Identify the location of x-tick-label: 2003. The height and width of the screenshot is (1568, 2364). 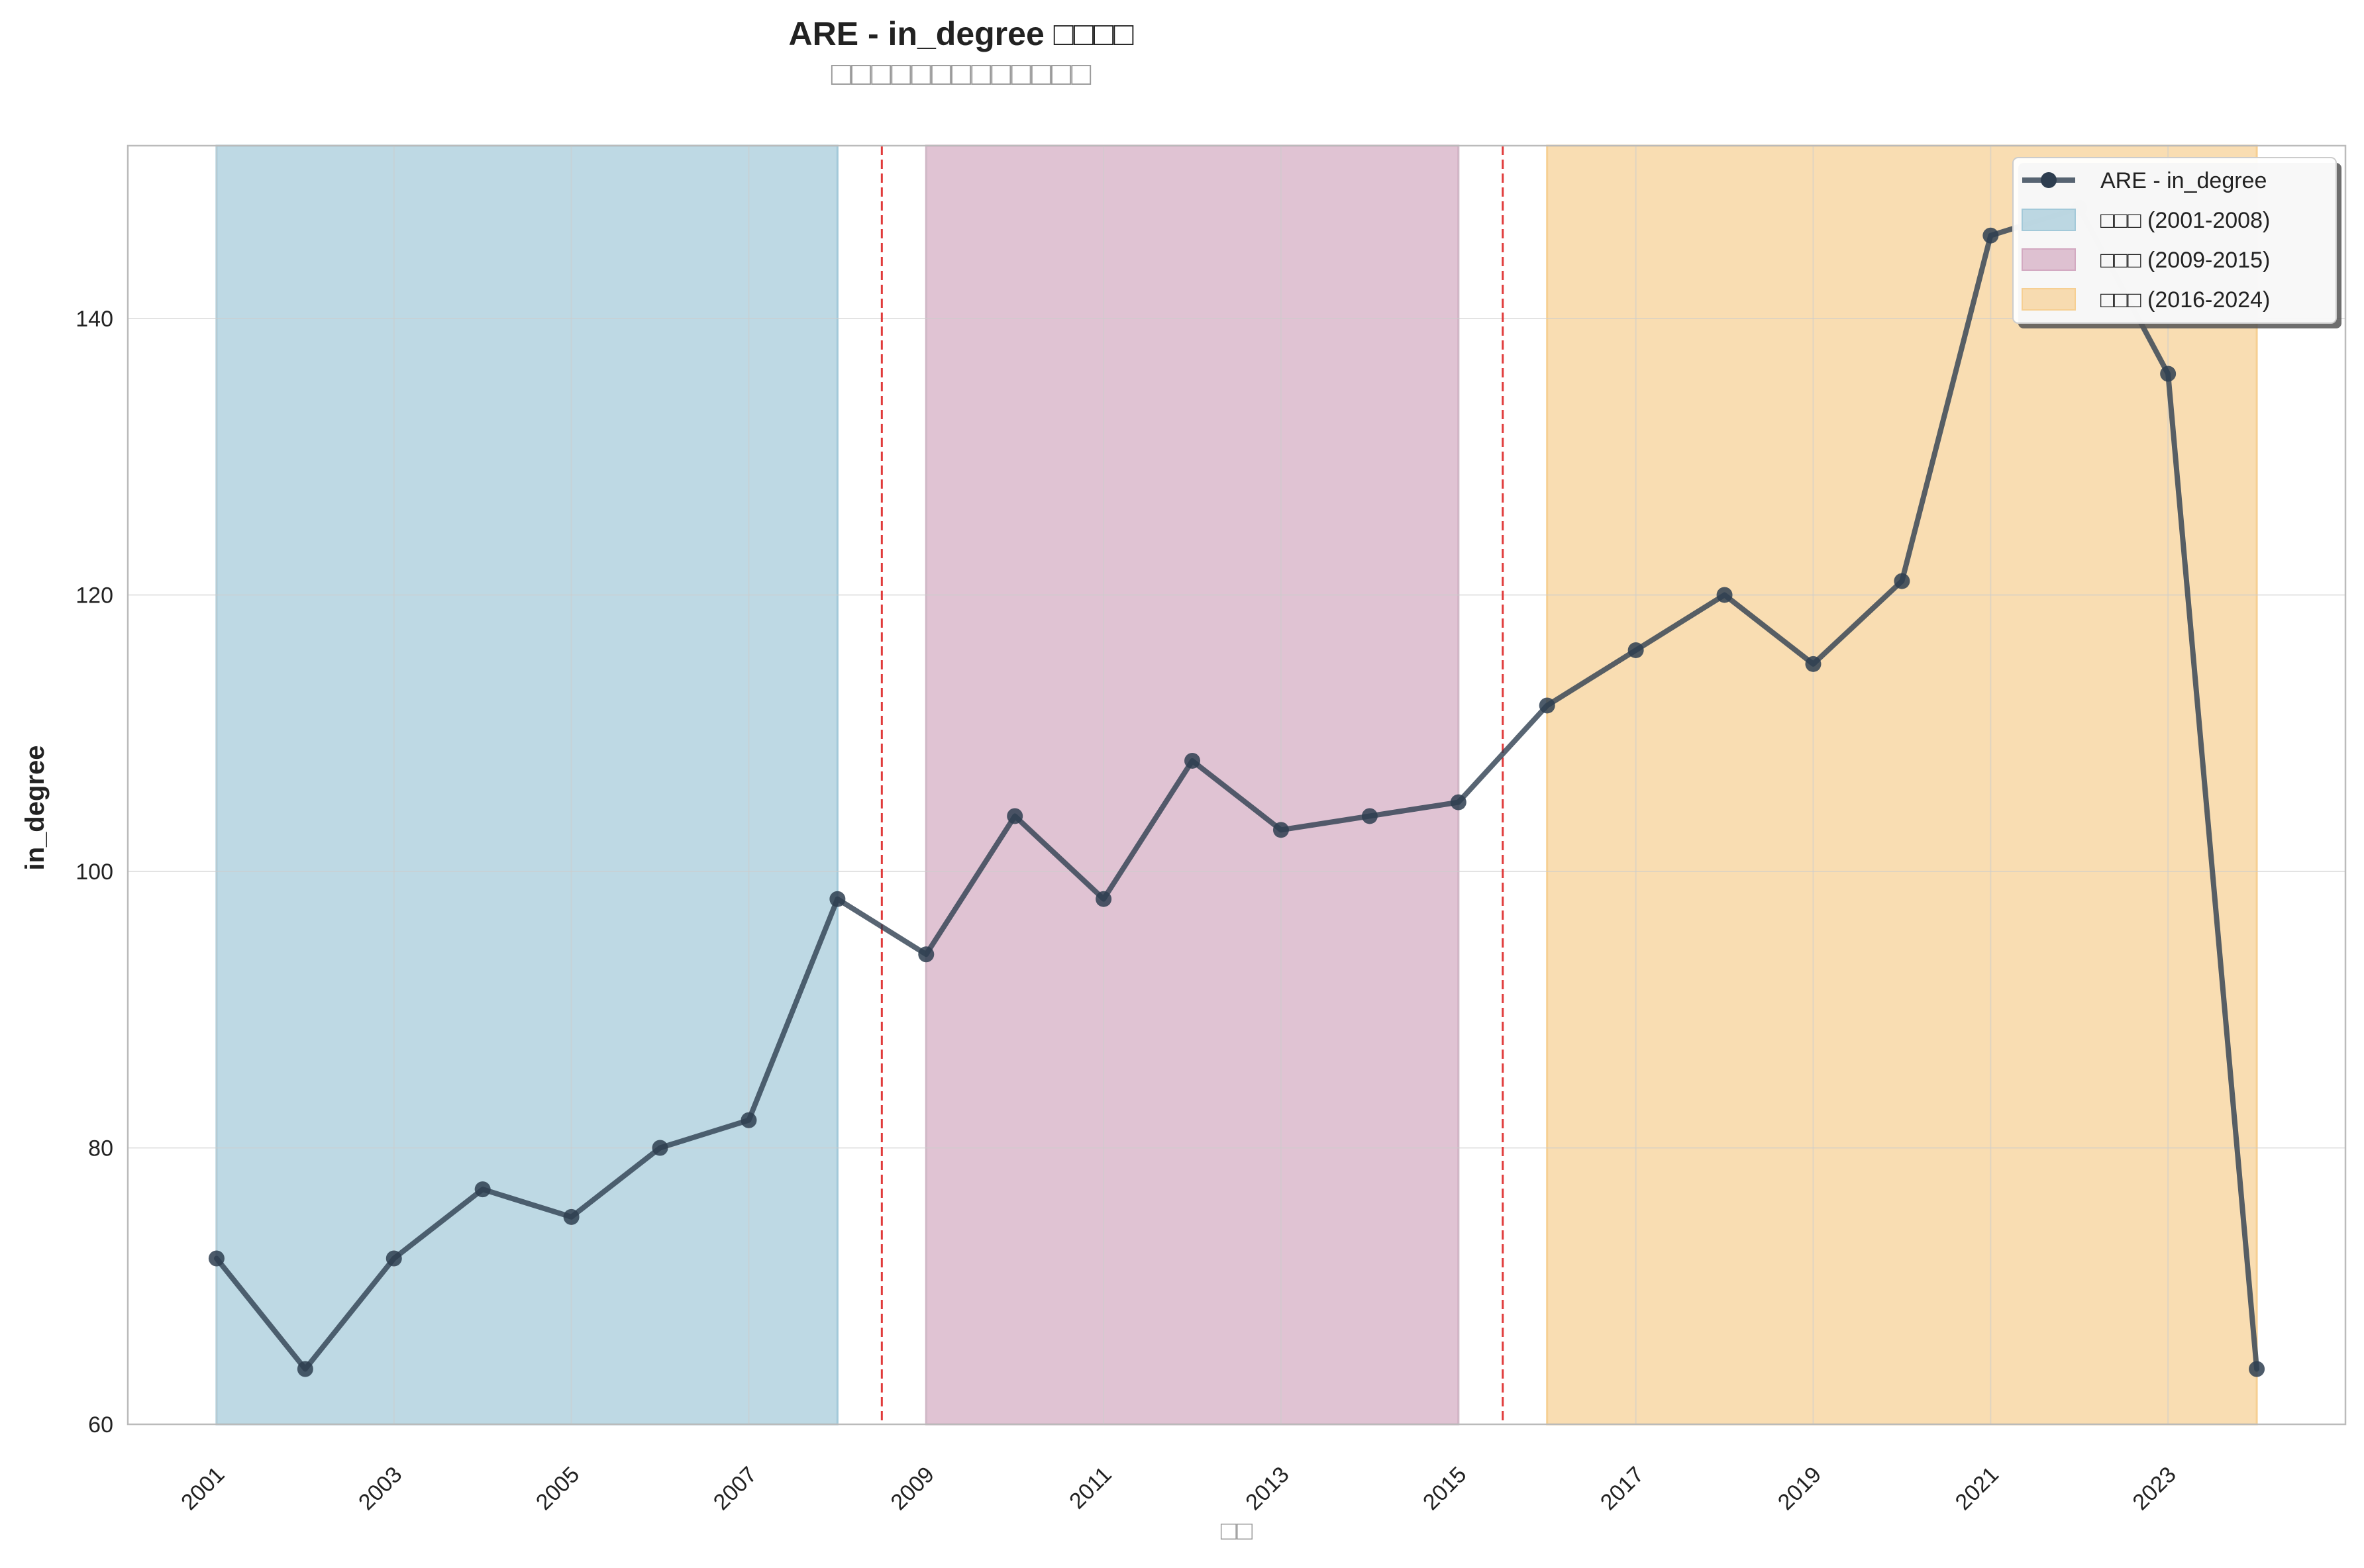
(380, 1488).